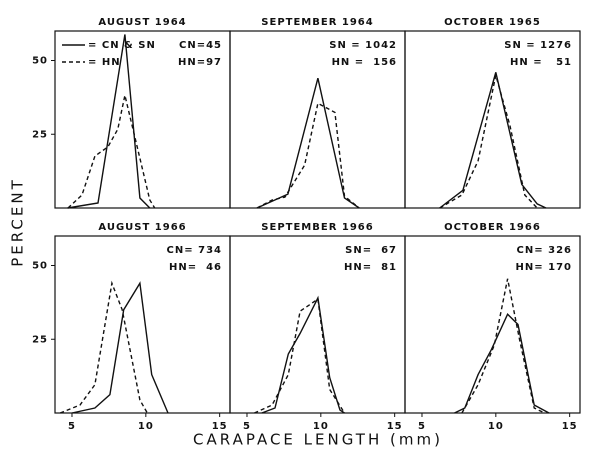 The width and height of the screenshot is (600, 465). Describe the element at coordinates (142, 22) in the screenshot. I see `panel-title: AUGUST 1964` at that location.